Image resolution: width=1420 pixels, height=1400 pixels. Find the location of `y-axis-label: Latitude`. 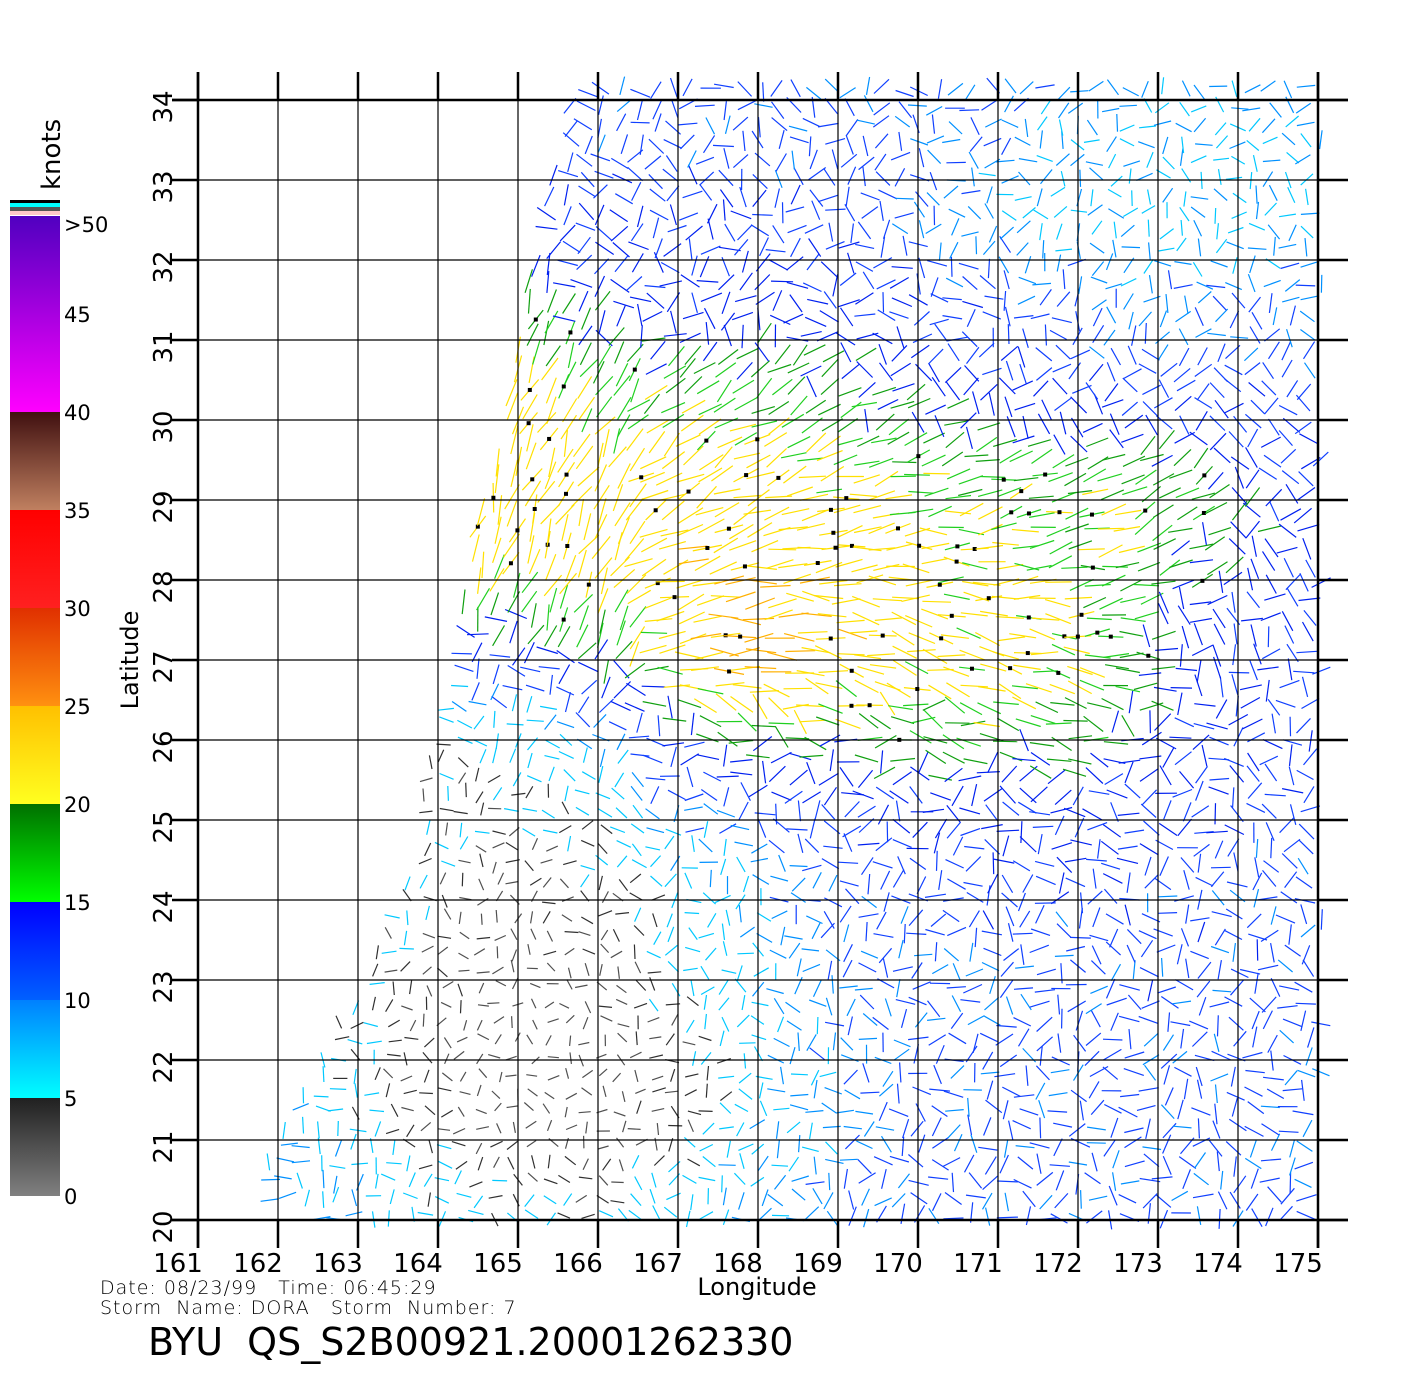

y-axis-label: Latitude is located at coordinates (130, 660).